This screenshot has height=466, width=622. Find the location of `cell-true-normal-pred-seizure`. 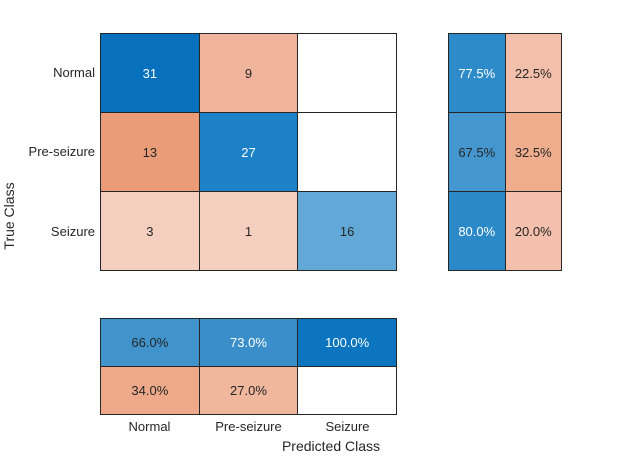

cell-true-normal-pred-seizure is located at coordinates (347, 73).